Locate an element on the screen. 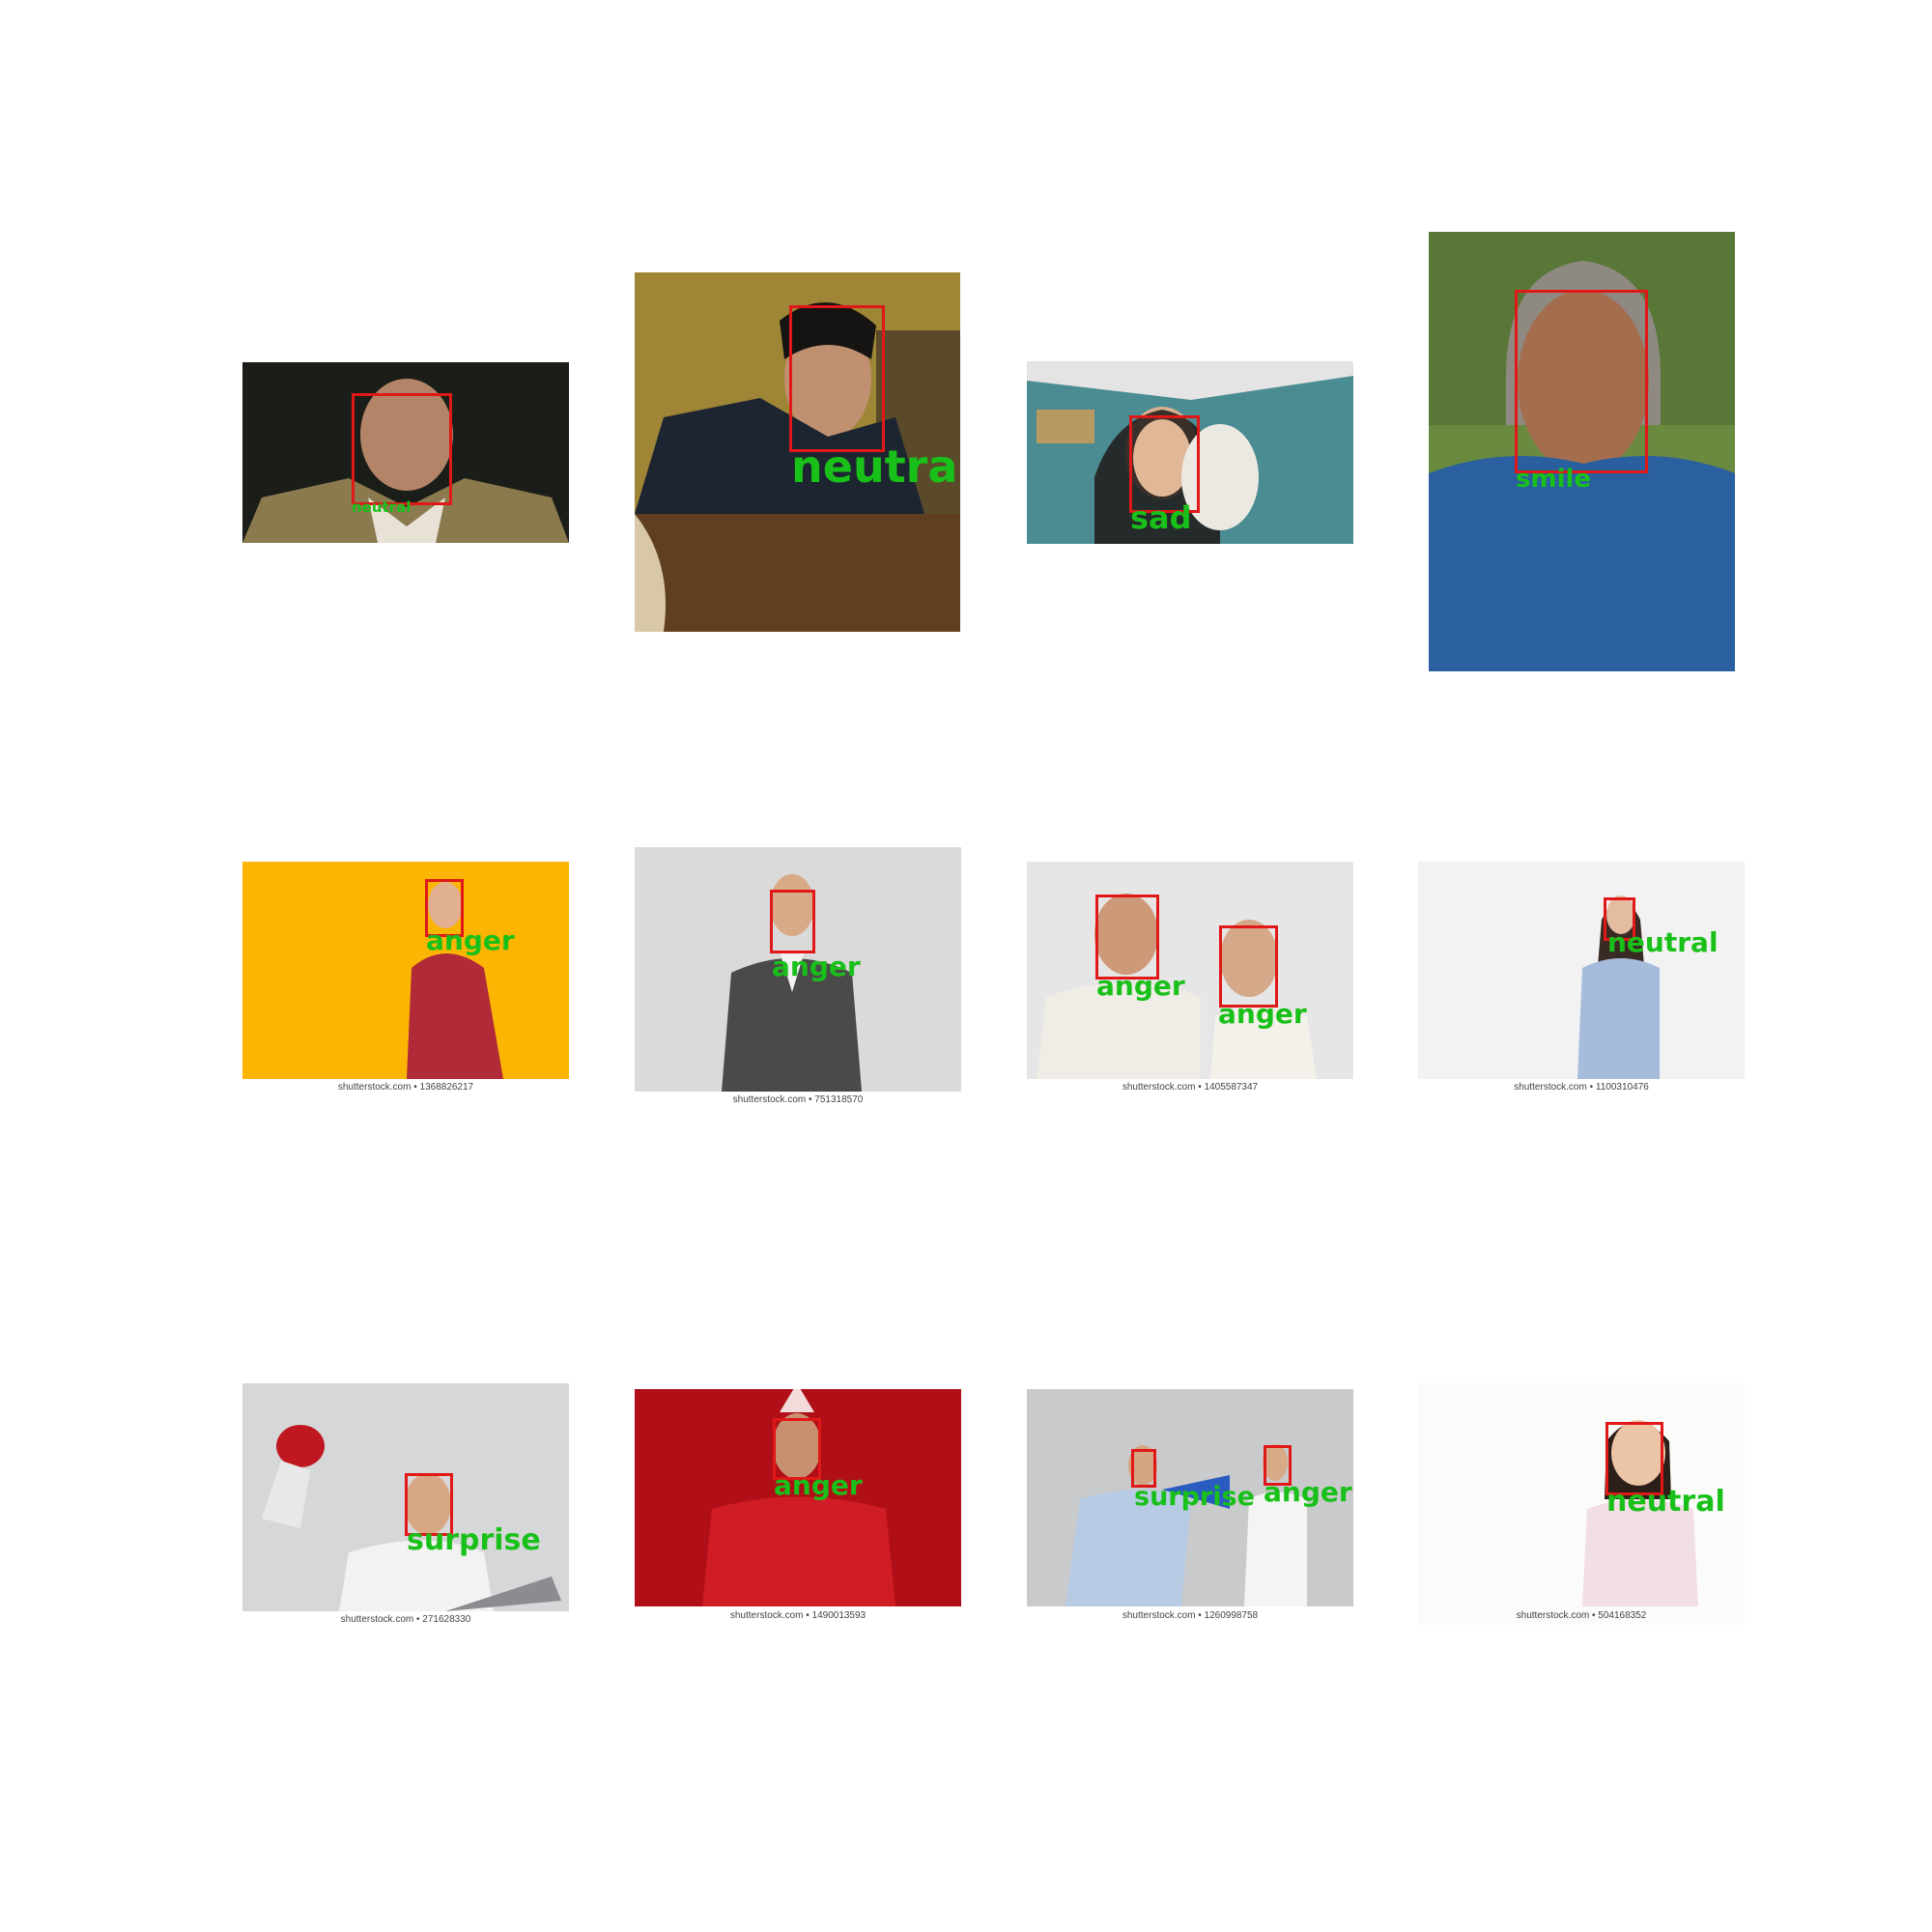 The width and height of the screenshot is (1932, 1932). photo-panel-8: neutral shutterstock.com • 1100310476 is located at coordinates (1581, 978).